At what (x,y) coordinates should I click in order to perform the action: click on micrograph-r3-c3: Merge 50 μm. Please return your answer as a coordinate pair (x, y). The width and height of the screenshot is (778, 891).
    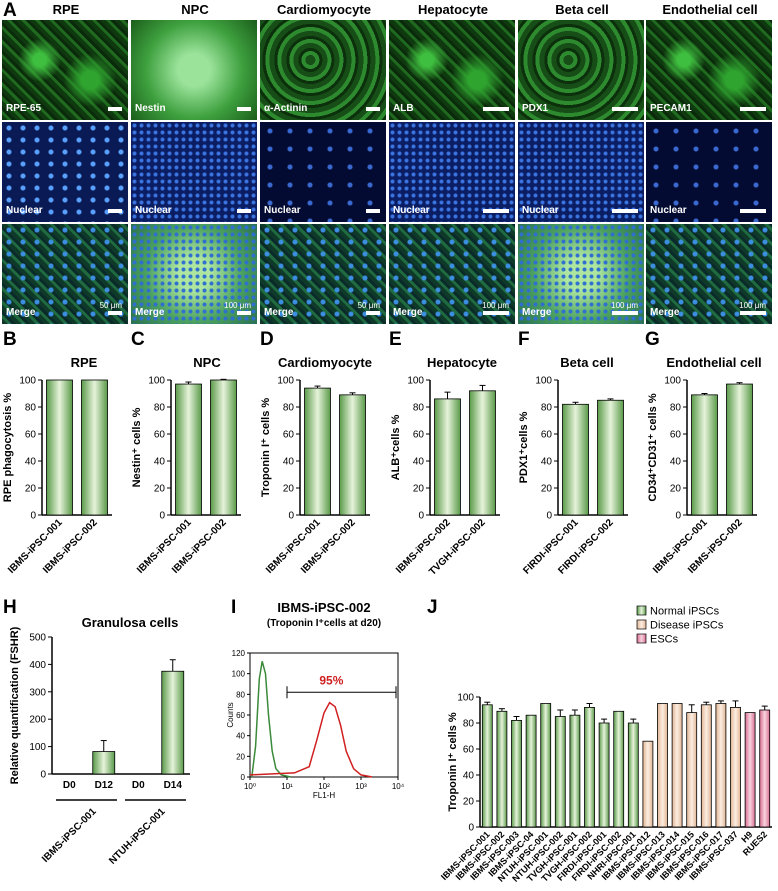
    Looking at the image, I should click on (323, 274).